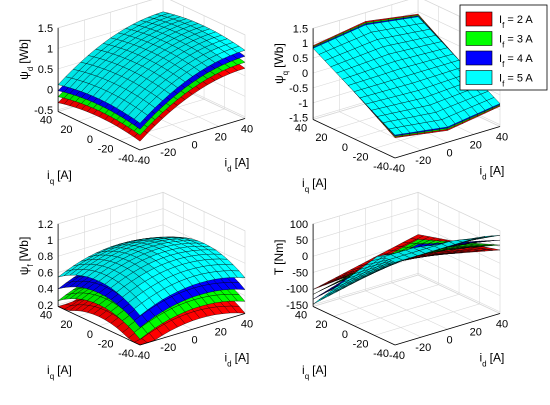 The image size is (550, 405). I want to click on legend: If = 2 A If = 3 A If = 4 A If = 5 A, so click(503, 47).